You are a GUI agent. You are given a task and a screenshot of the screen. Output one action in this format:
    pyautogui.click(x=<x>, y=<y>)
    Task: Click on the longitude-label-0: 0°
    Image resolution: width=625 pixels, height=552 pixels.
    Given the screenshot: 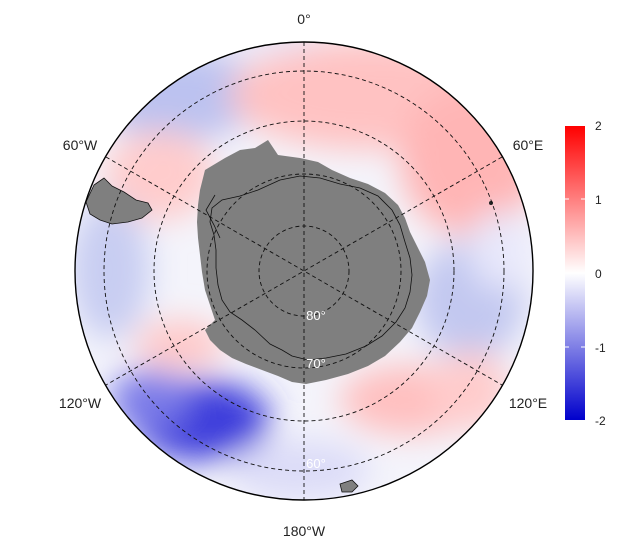 What is the action you would take?
    pyautogui.click(x=303, y=19)
    